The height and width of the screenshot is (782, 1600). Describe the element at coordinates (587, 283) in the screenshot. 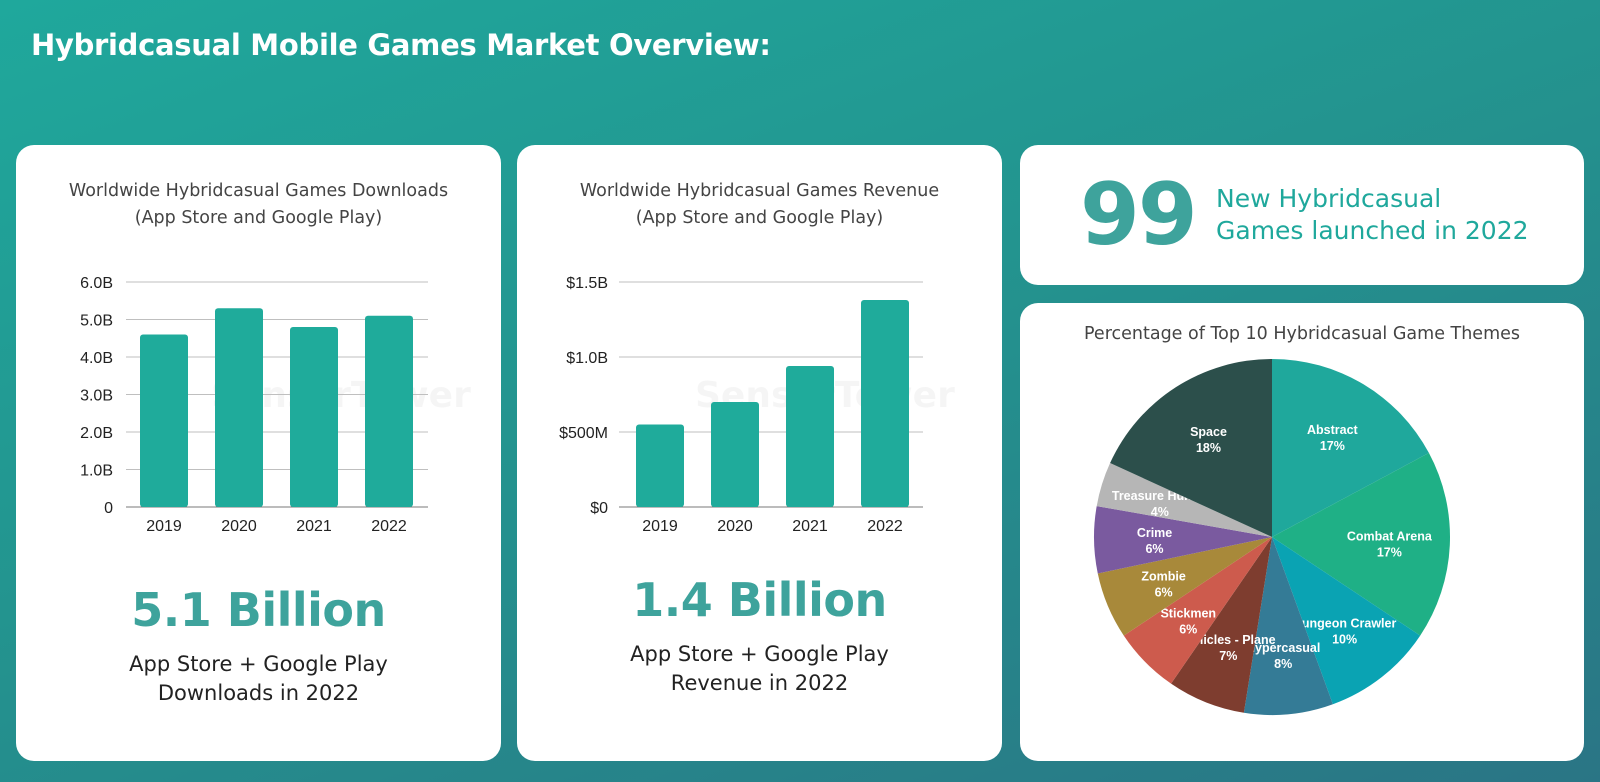

I see `revenue-ytick-label: $1.5B` at that location.